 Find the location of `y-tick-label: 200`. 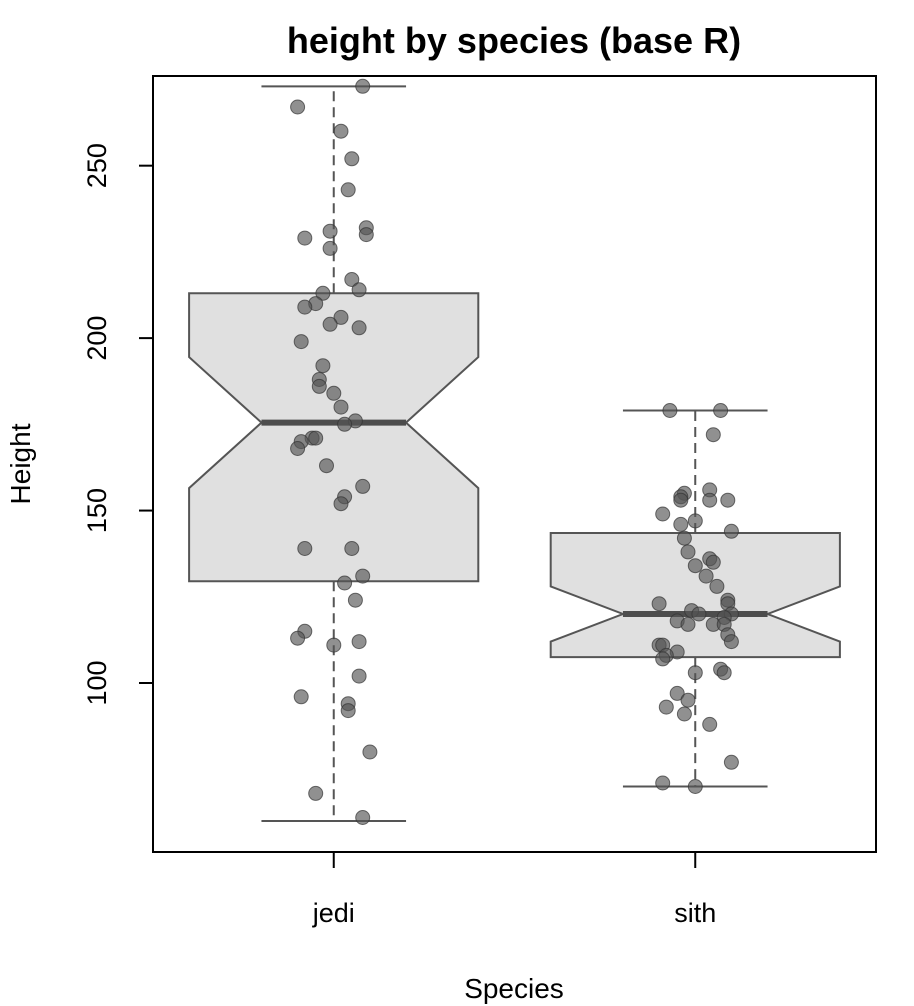

y-tick-label: 200 is located at coordinates (97, 338).